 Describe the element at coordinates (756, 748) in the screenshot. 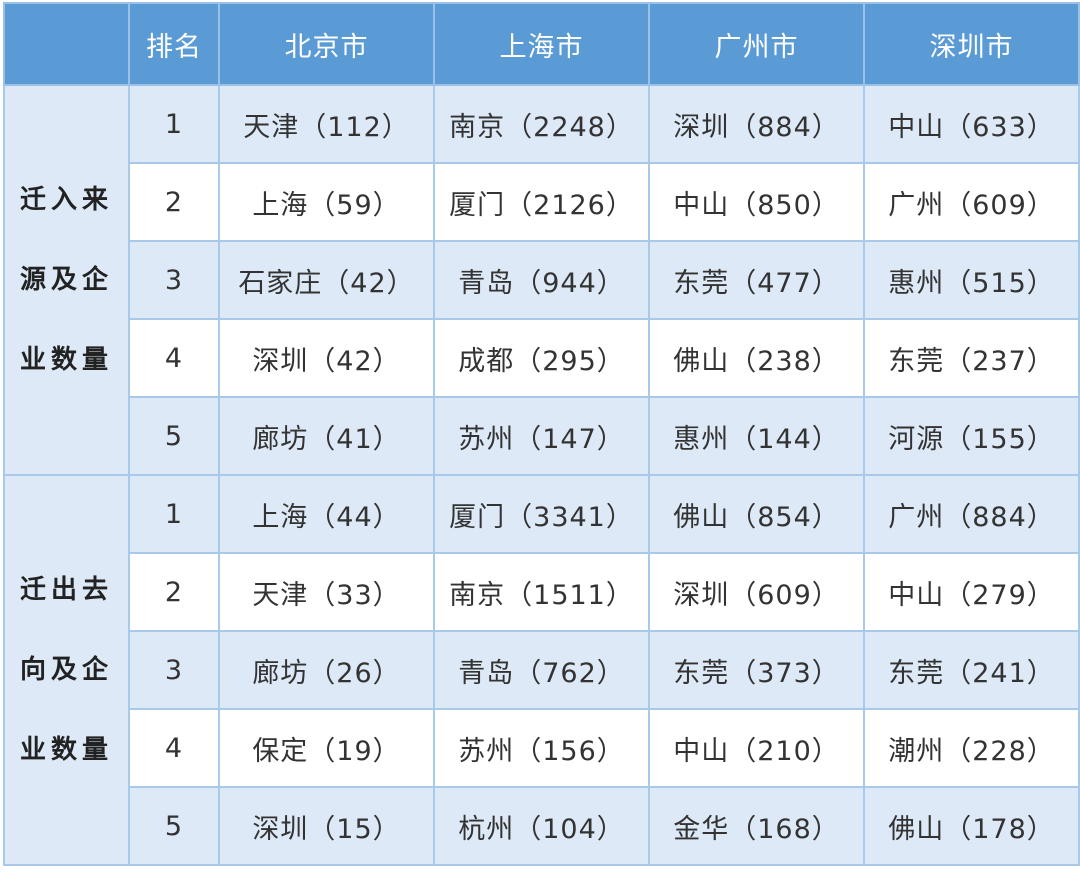

I see `guangzhou-cell: 中山（210）` at that location.